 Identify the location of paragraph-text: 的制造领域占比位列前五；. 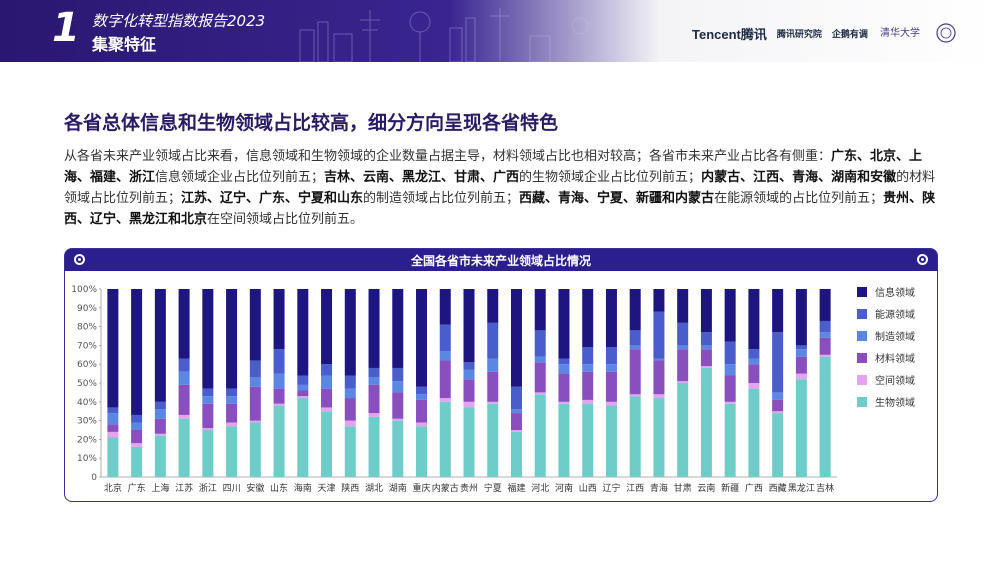
(441, 198).